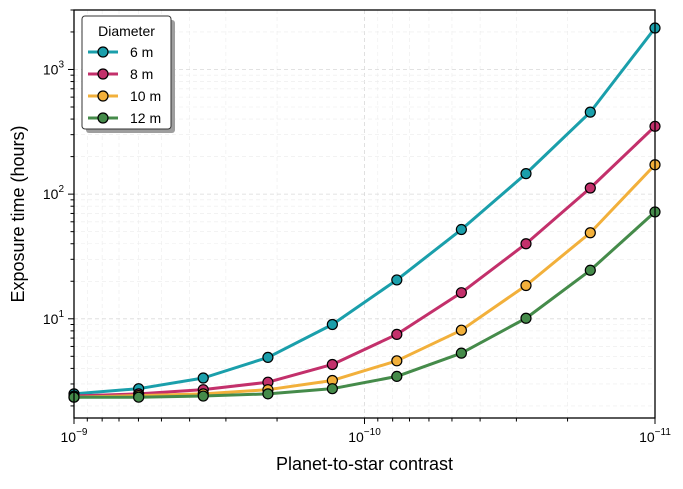 This screenshot has width=683, height=489. Describe the element at coordinates (141, 52) in the screenshot. I see `legend-label: 6 m` at that location.